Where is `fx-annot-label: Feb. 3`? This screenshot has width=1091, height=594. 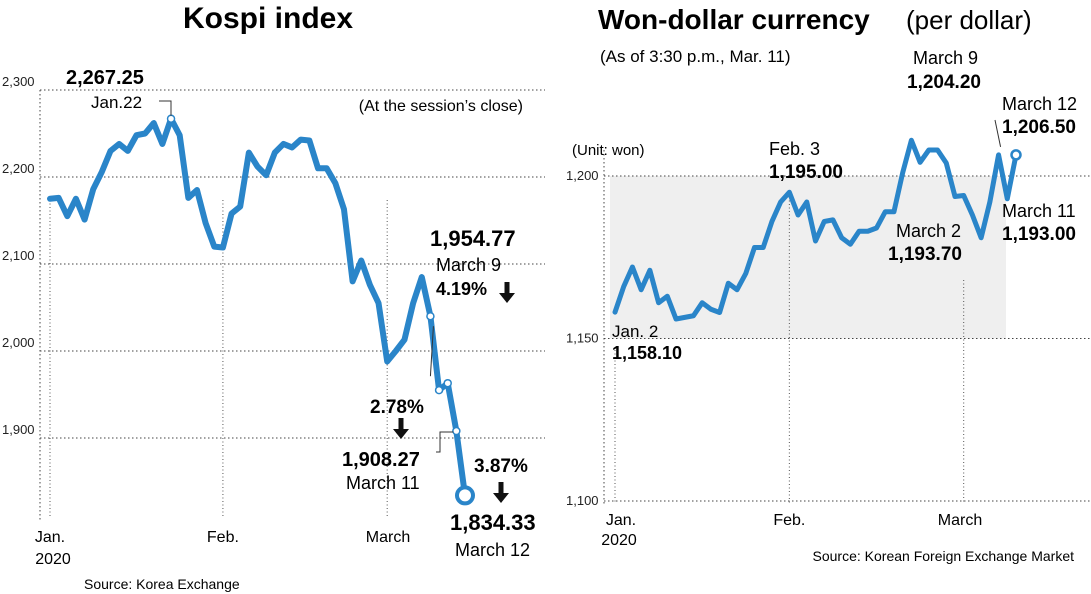
fx-annot-label: Feb. 3 is located at coordinates (794, 149).